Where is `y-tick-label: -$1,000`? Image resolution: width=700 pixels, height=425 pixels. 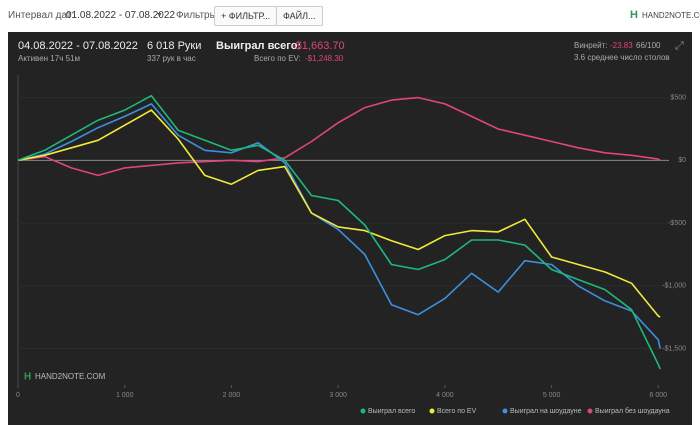
y-tick-label: -$1,000 is located at coordinates (674, 286).